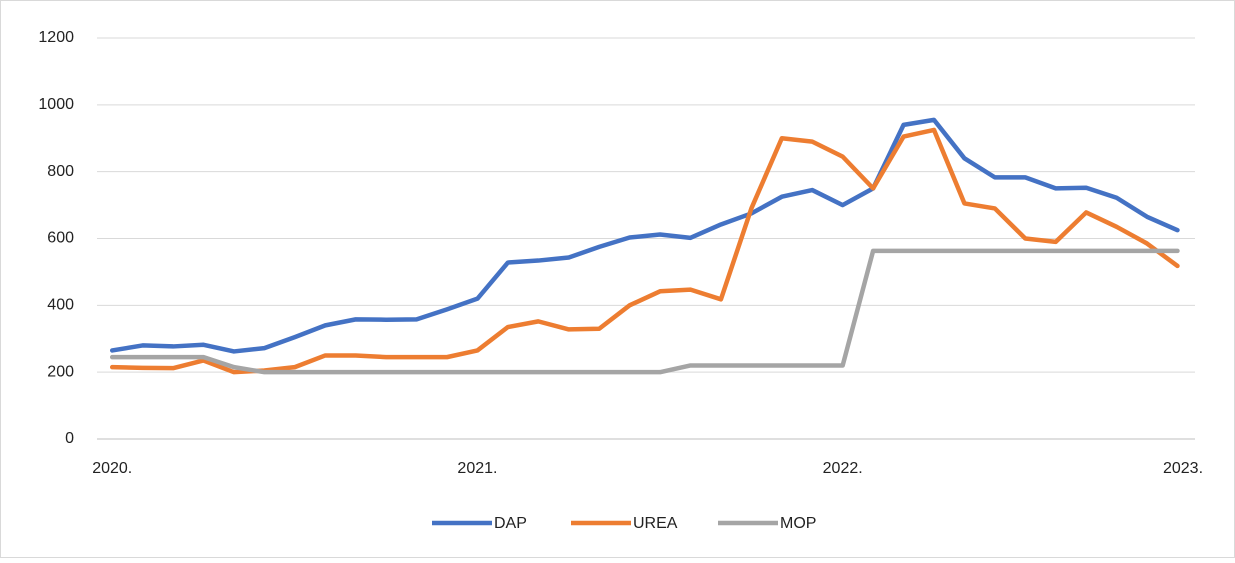 This screenshot has width=1235, height=563. I want to click on y-tick-label: 400, so click(60, 305).